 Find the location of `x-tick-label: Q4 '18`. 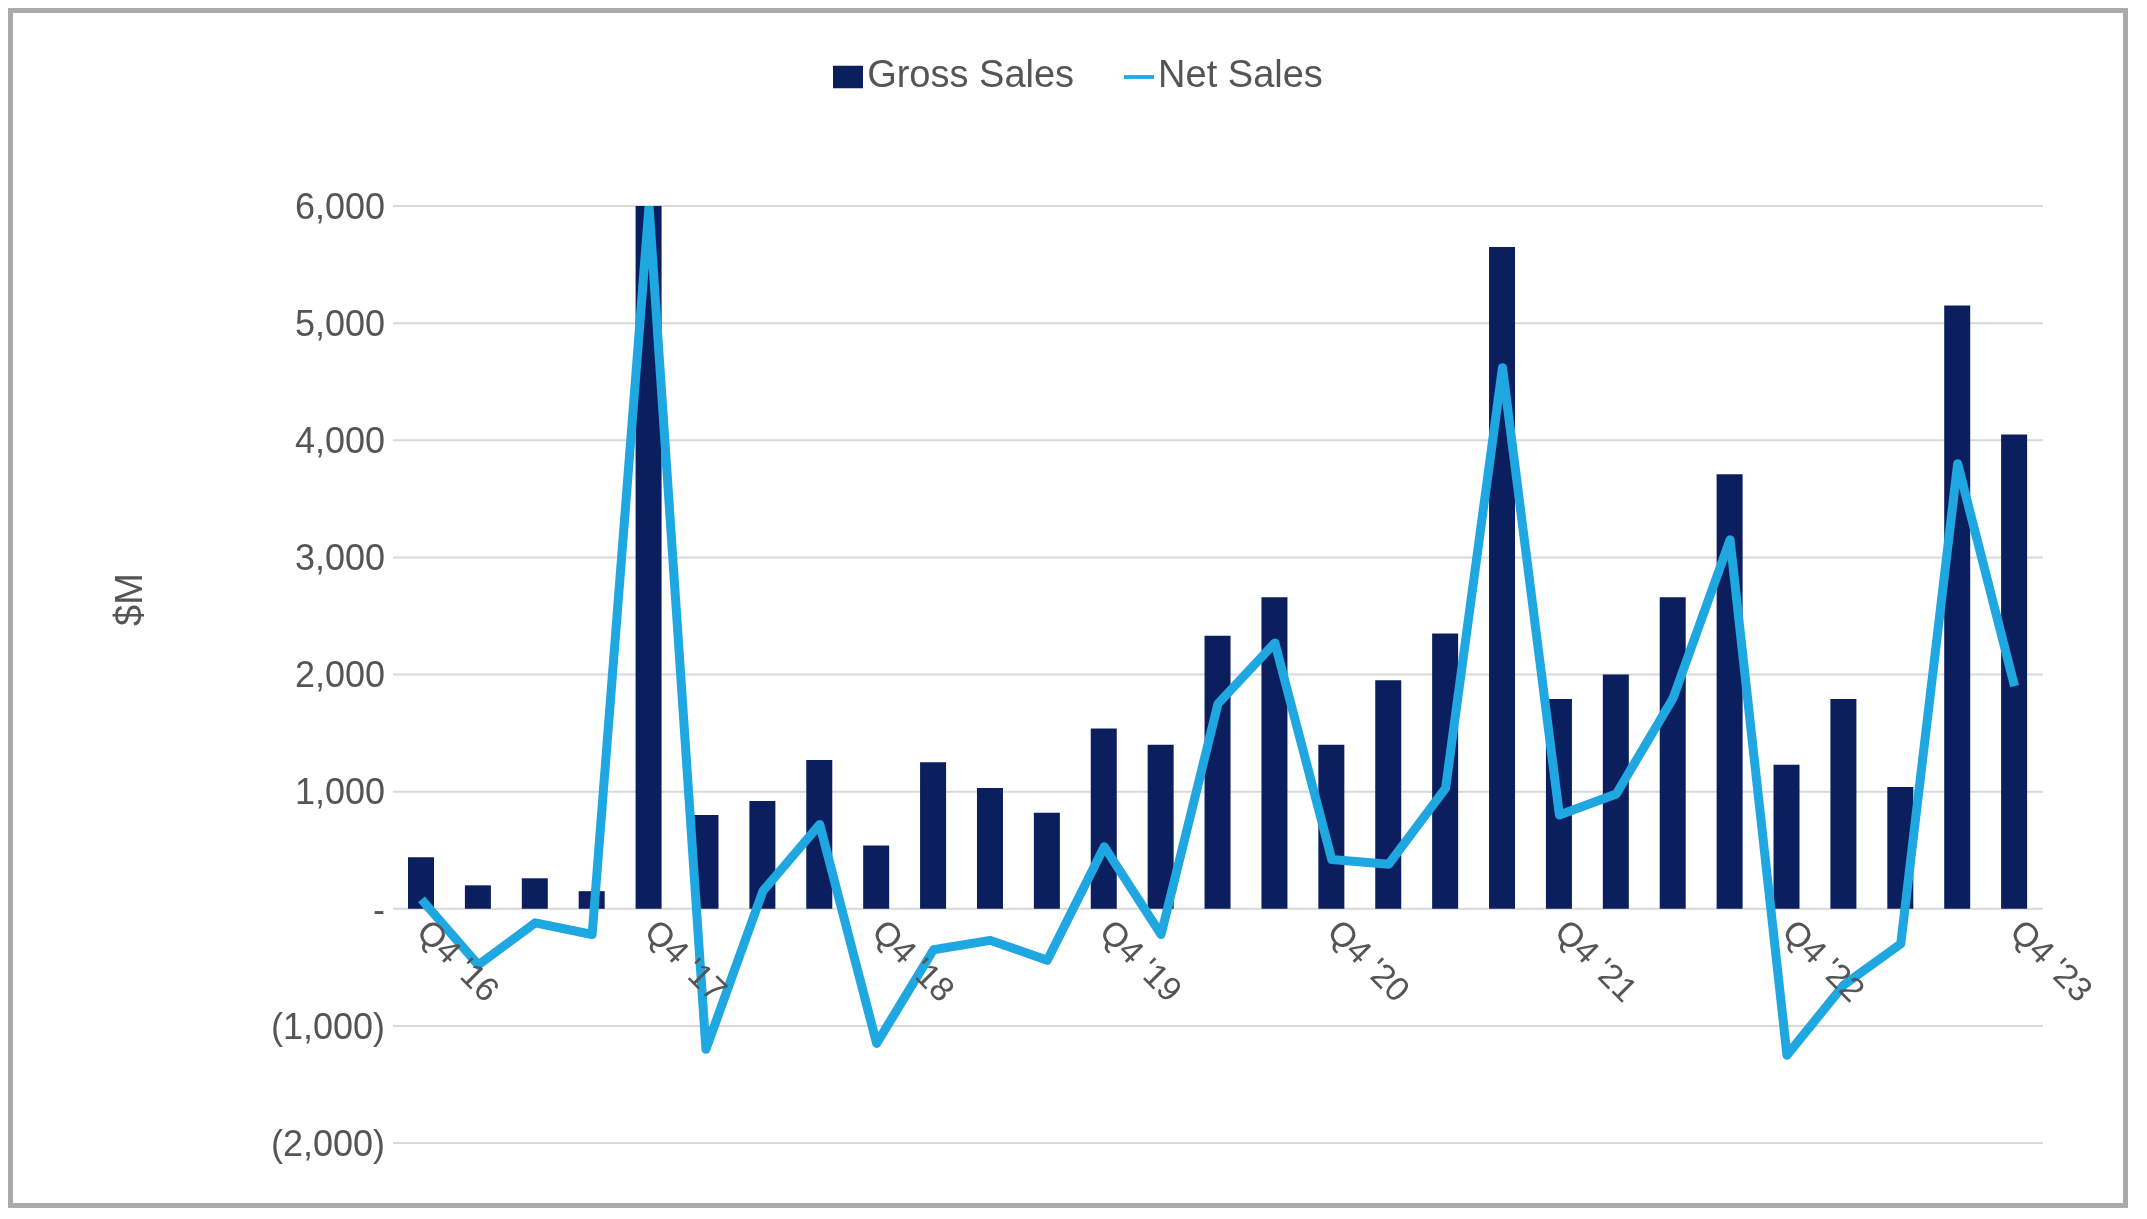

x-tick-label: Q4 '18 is located at coordinates (914, 960).